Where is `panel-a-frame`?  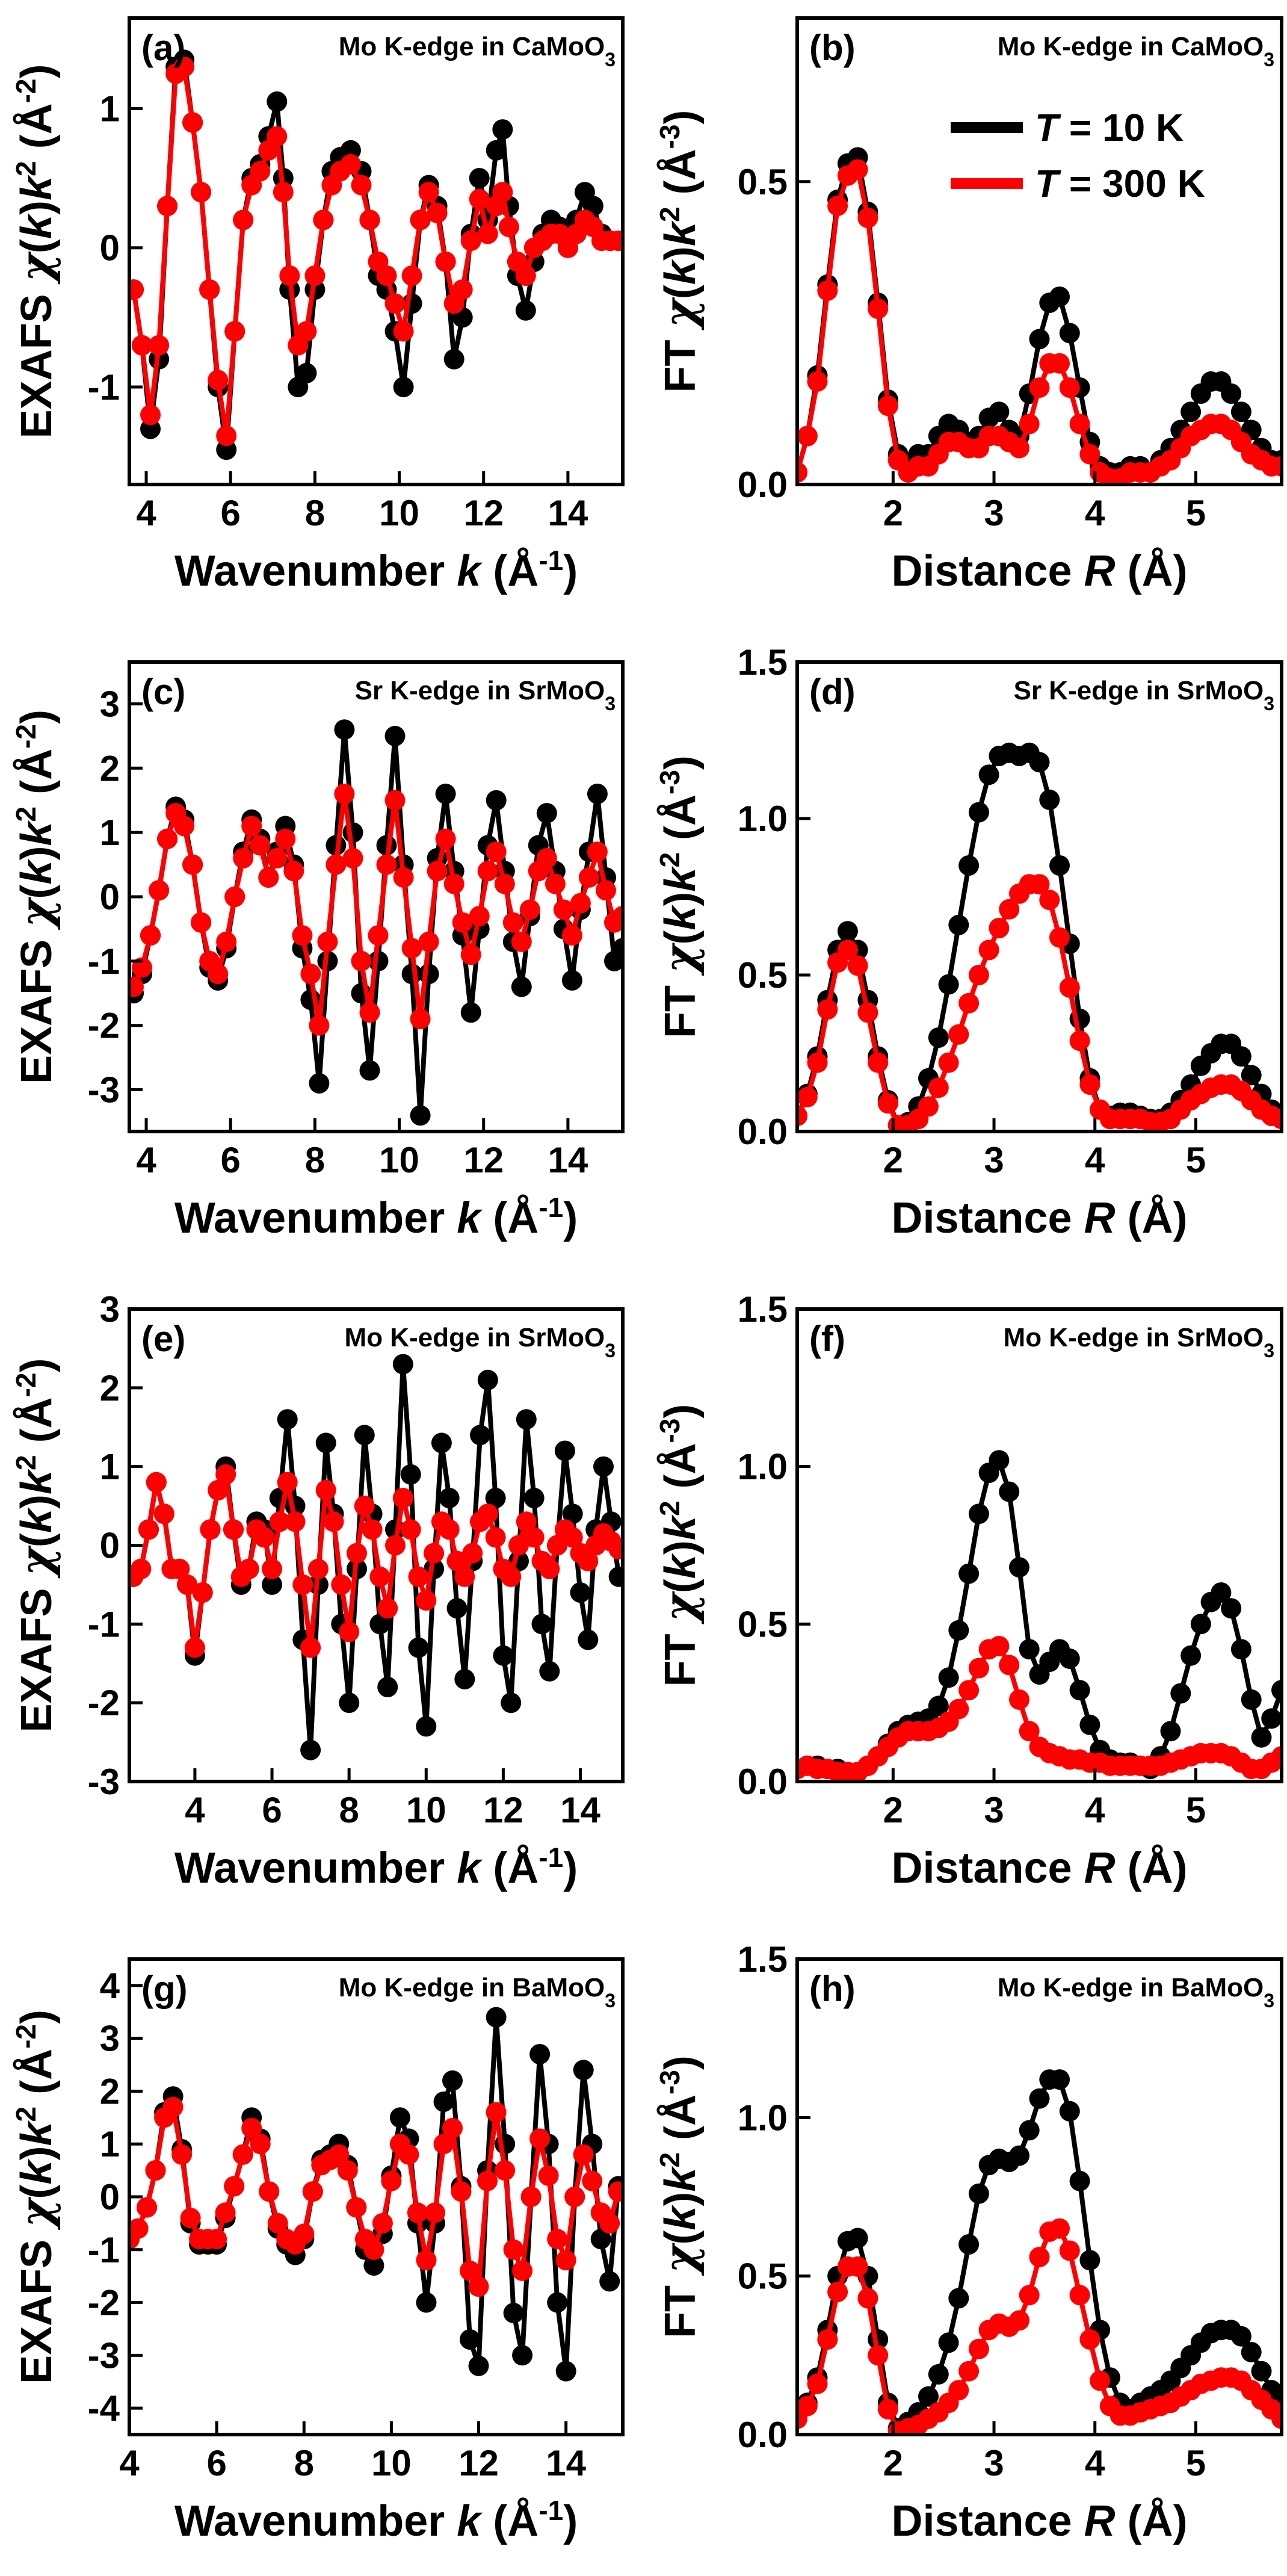
panel-a-frame is located at coordinates (376, 251).